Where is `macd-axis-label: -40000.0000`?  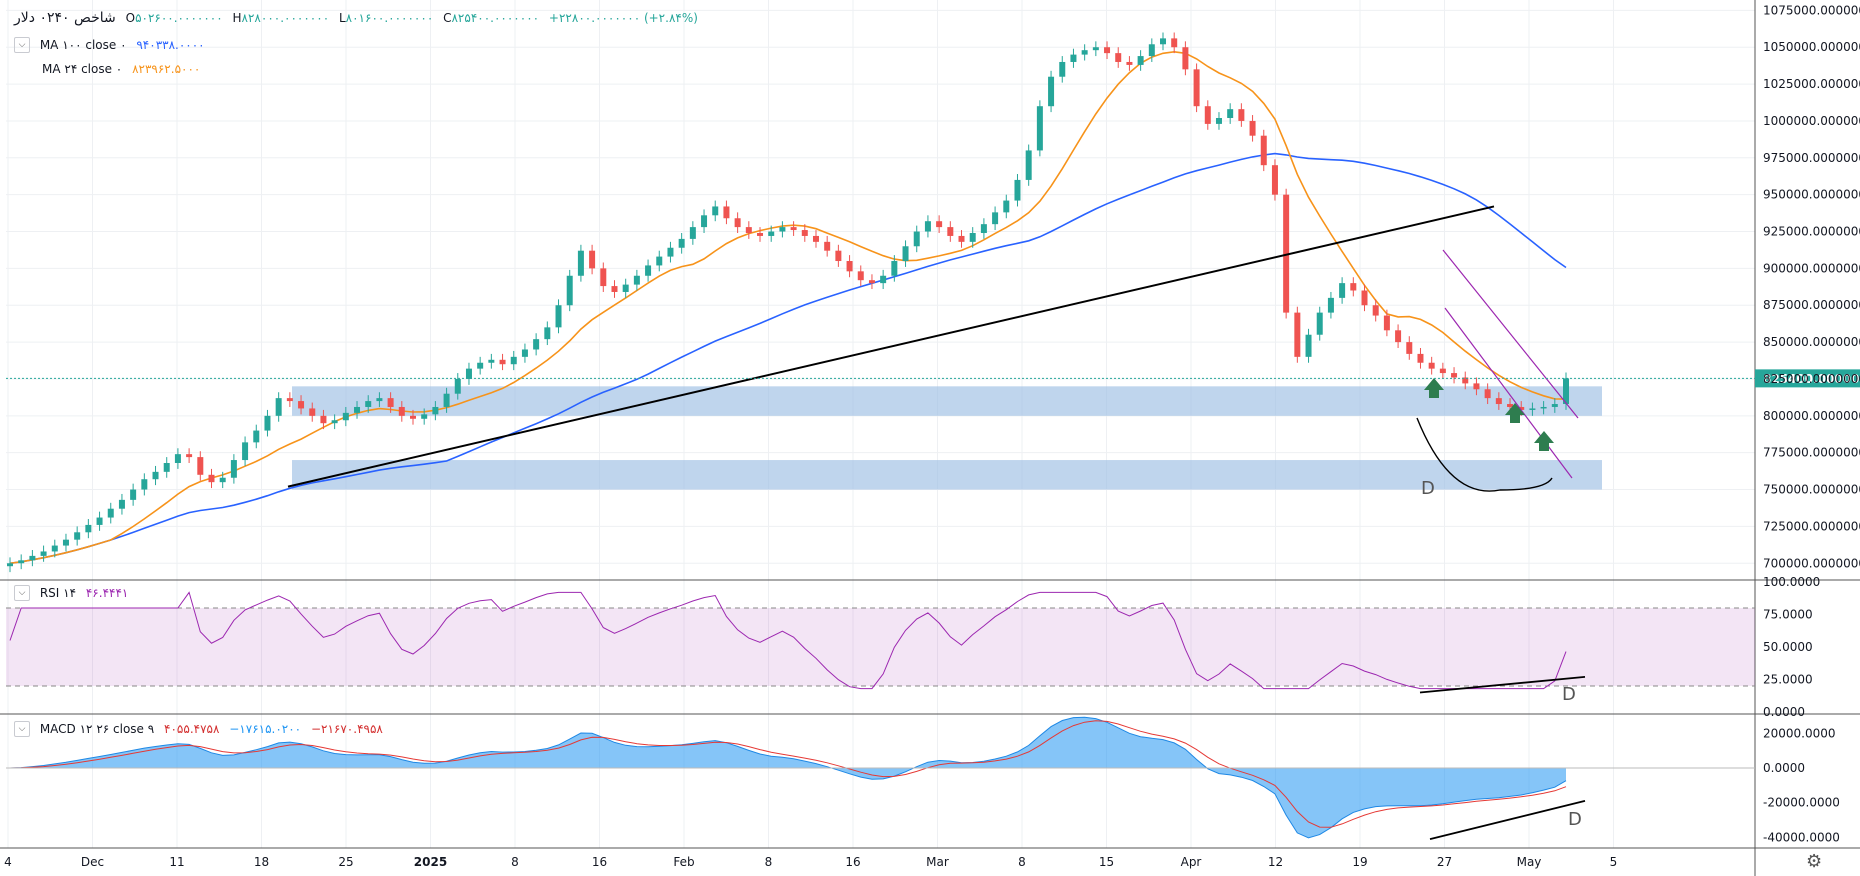 macd-axis-label: -40000.0000 is located at coordinates (1801, 837).